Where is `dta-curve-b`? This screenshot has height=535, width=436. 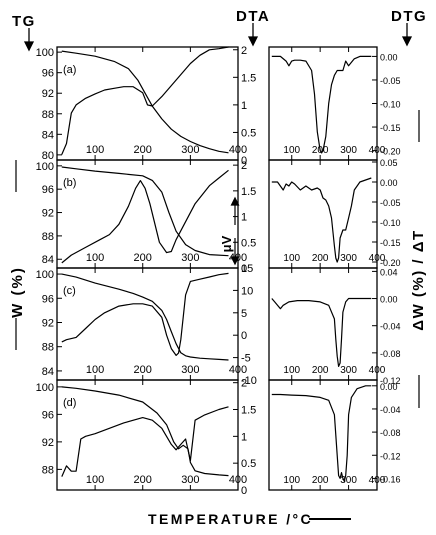
dta-curve-b is located at coordinates (145, 216).